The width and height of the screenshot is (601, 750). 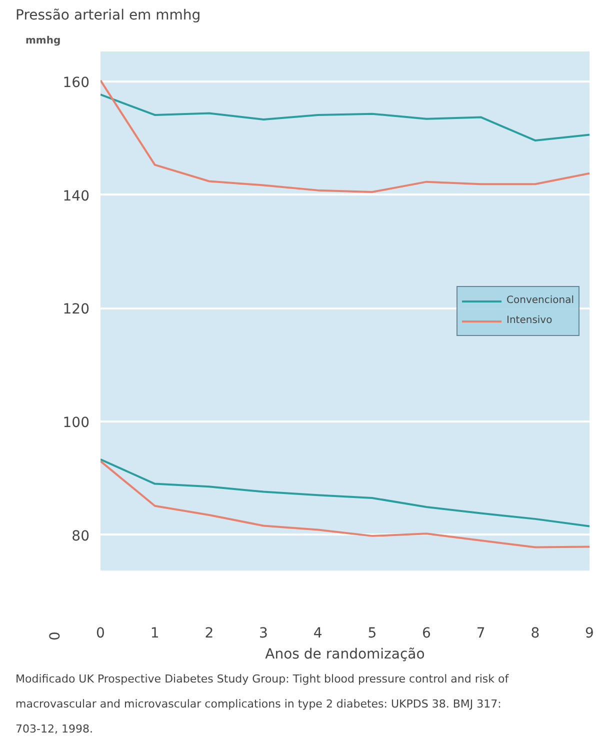 I want to click on y-axis-title: mmhg, so click(x=43, y=41).